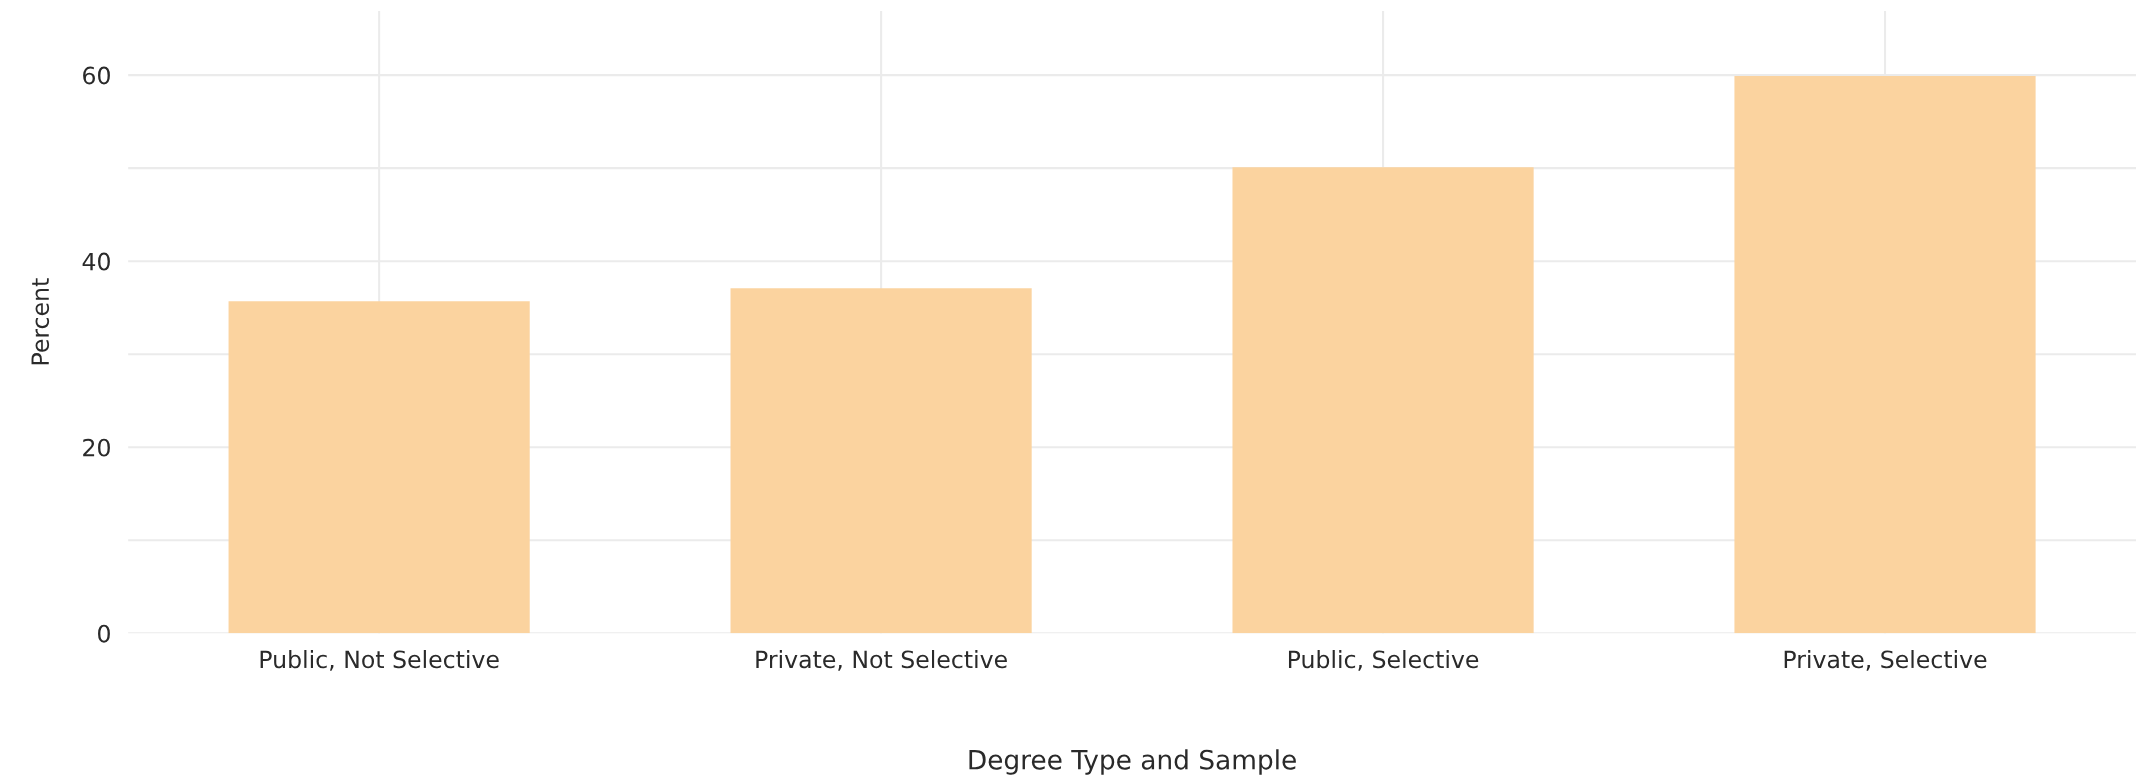 The height and width of the screenshot is (779, 2136). I want to click on y-tick-label: 40, so click(96, 261).